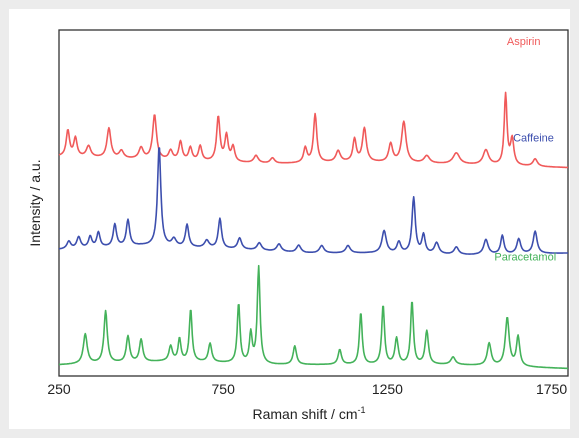 This screenshot has width=579, height=438. Describe the element at coordinates (304, 414) in the screenshot. I see `x-axis-title-main: Raman shift / cm` at that location.